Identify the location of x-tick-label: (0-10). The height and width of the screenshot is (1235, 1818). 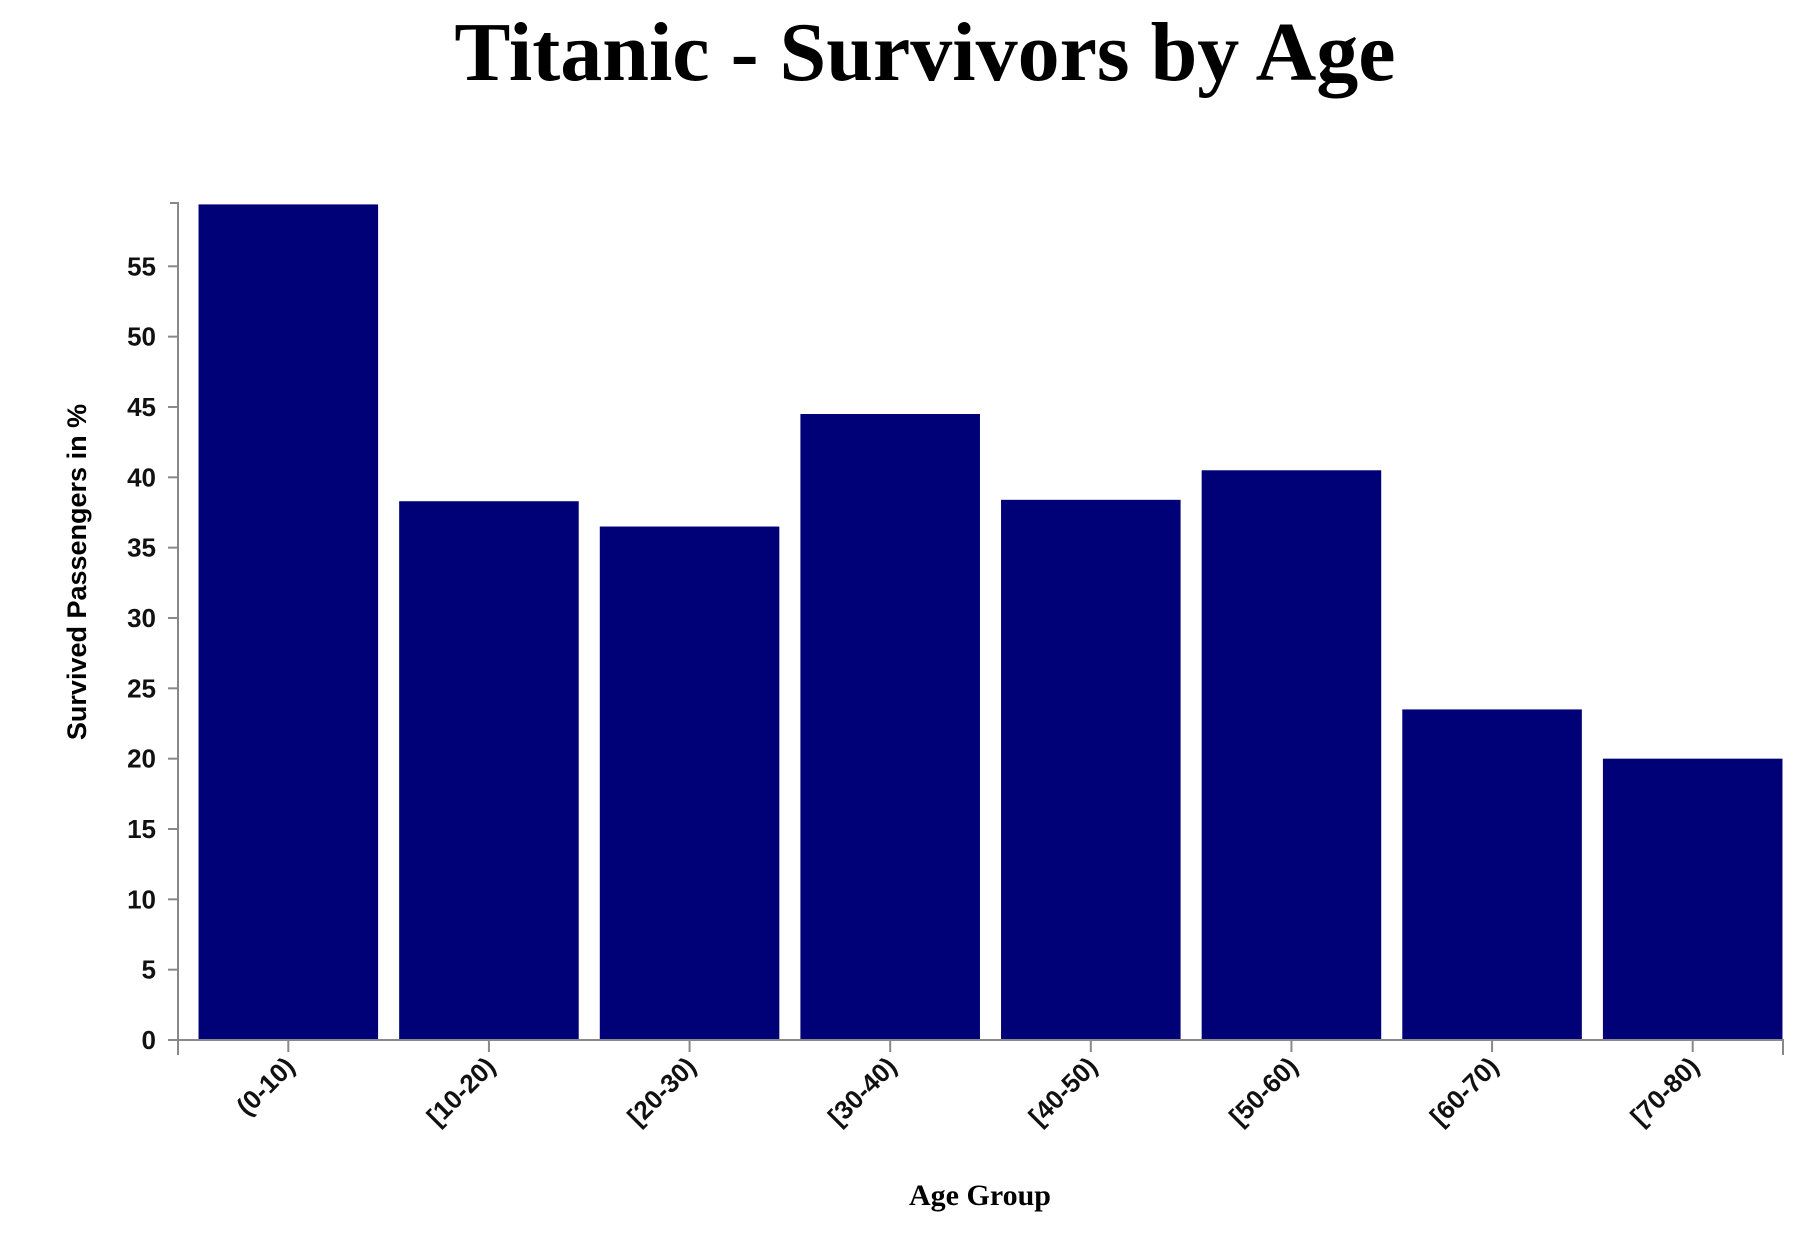
(265, 1086).